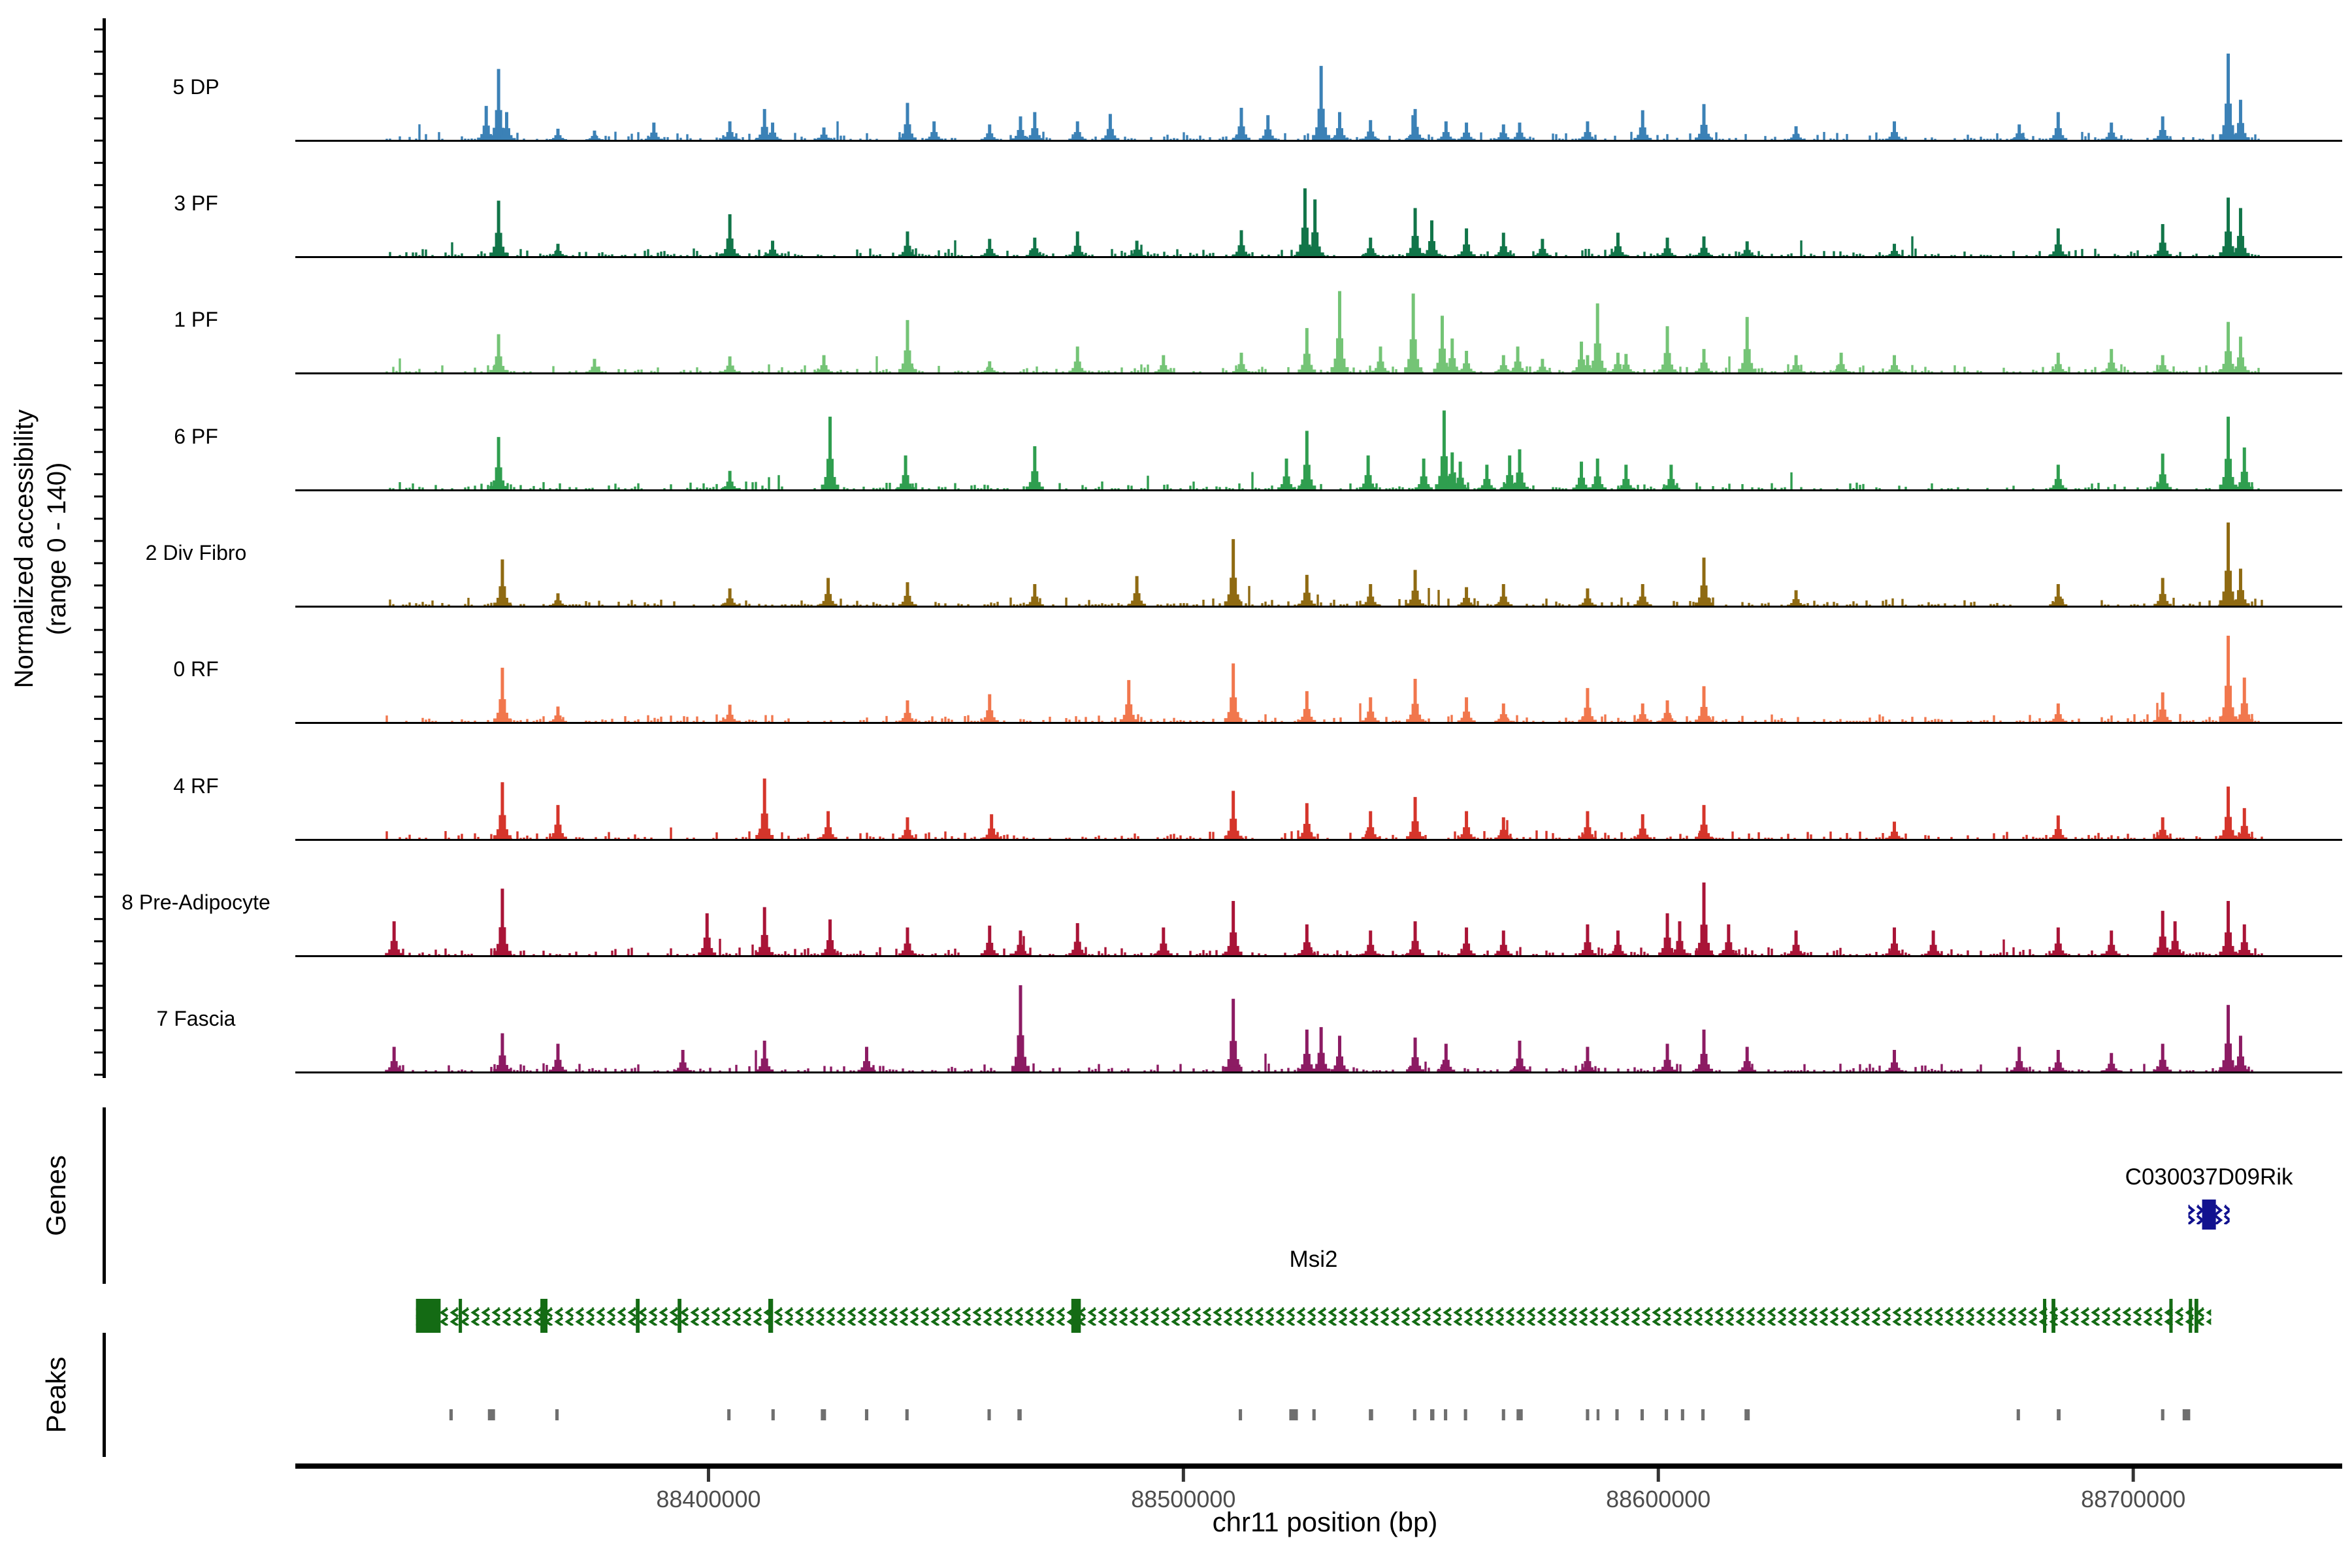 This screenshot has width=2352, height=1568. Describe the element at coordinates (196, 552) in the screenshot. I see `track-label-2-div-fibro: 2 Div Fibro` at that location.